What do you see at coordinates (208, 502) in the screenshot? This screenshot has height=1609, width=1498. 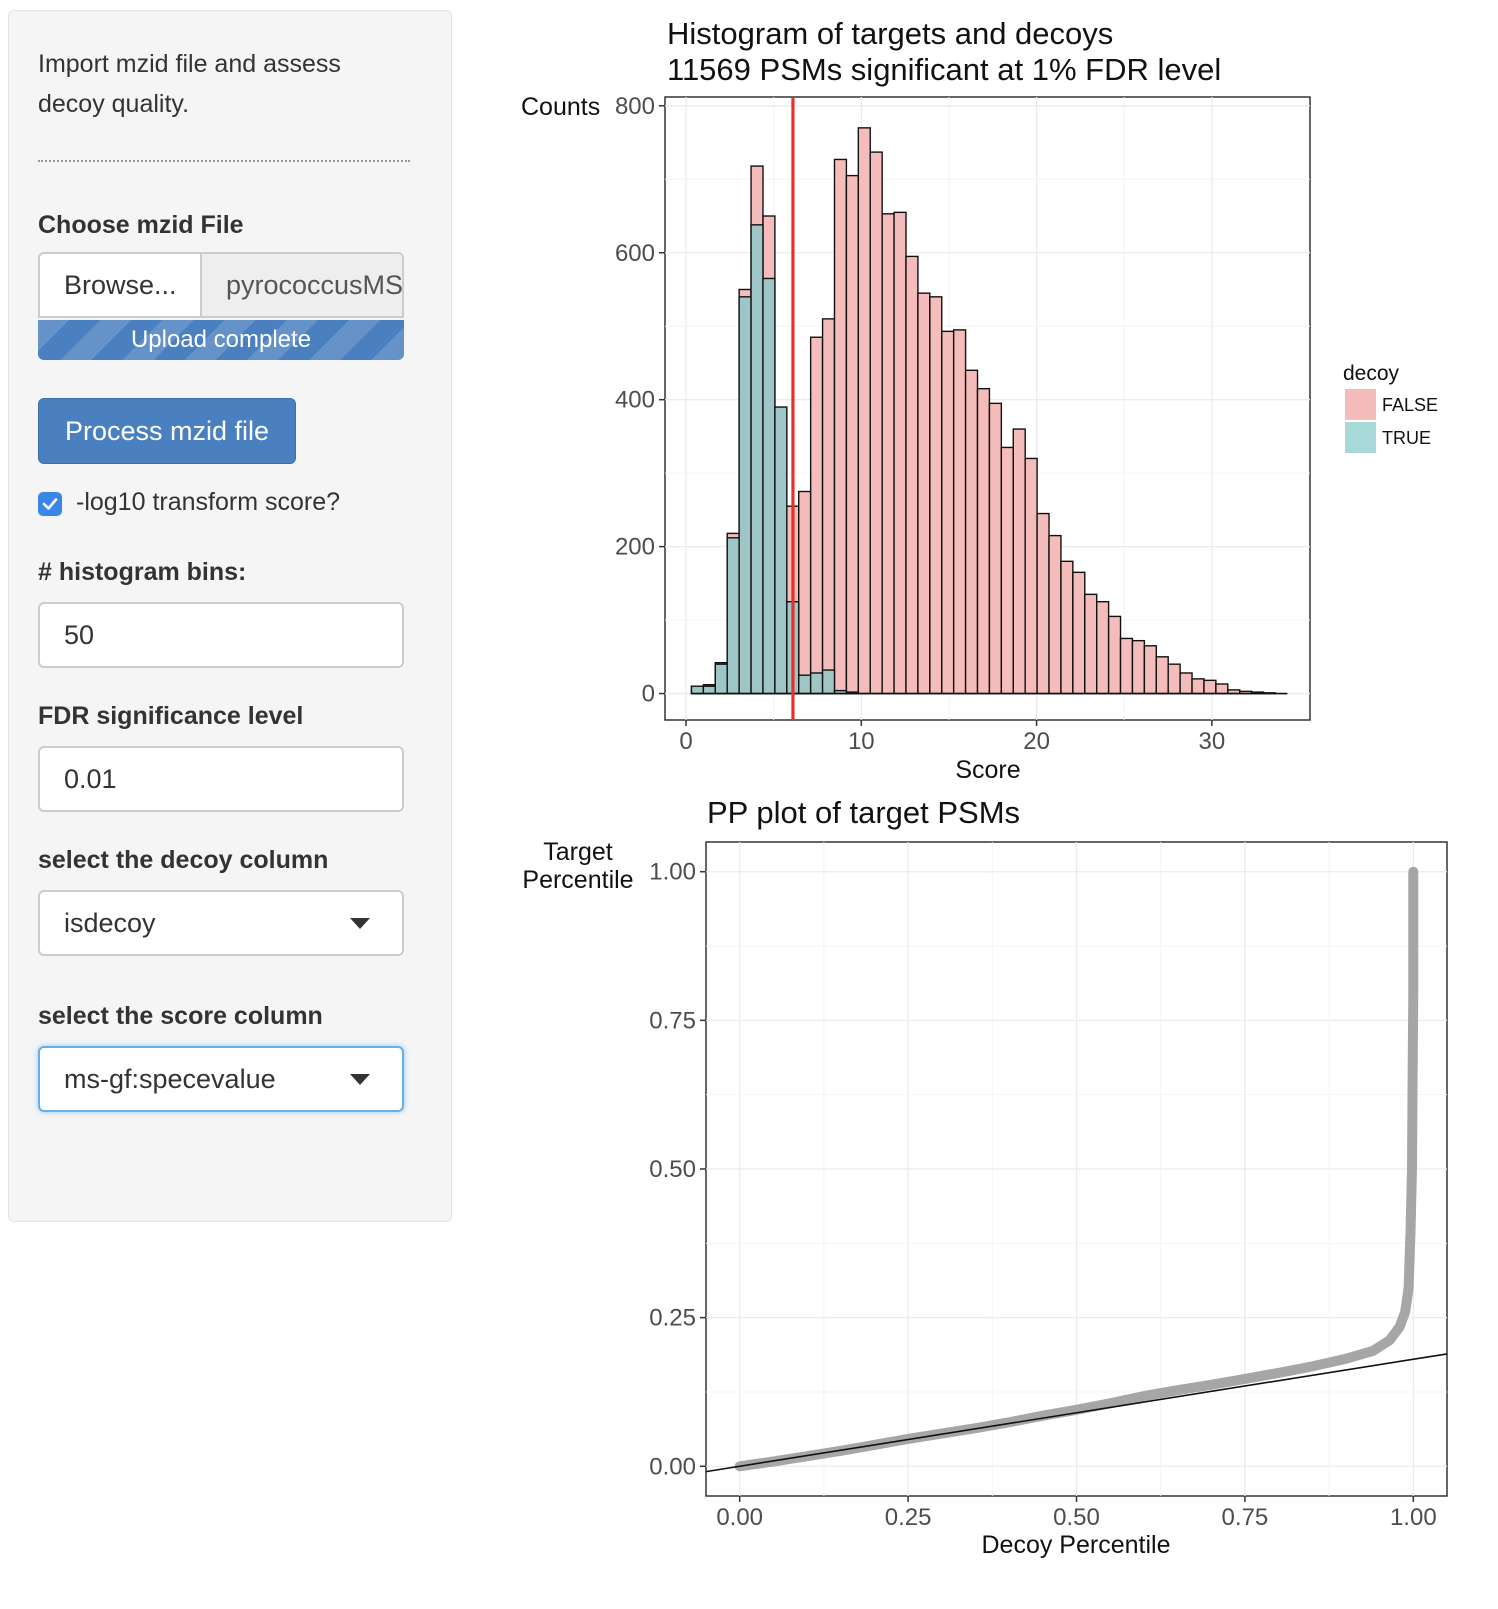 I see `log-transform-label: -log10 transform score?` at bounding box center [208, 502].